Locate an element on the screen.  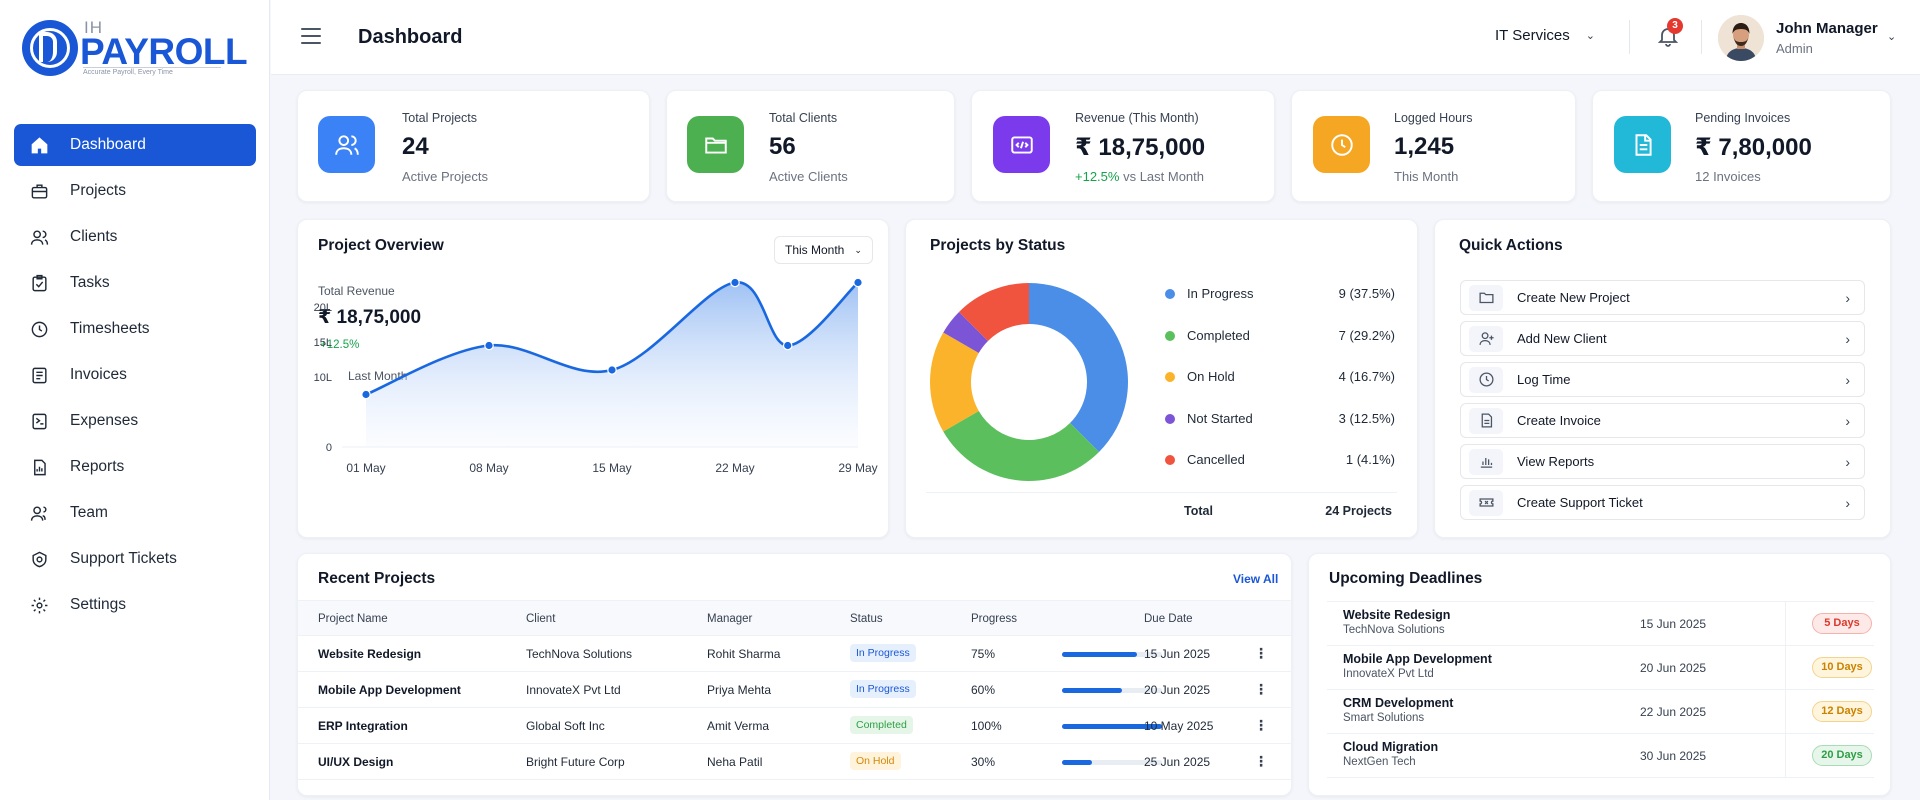
project-name-cell: UI/UX Design is located at coordinates (356, 762).